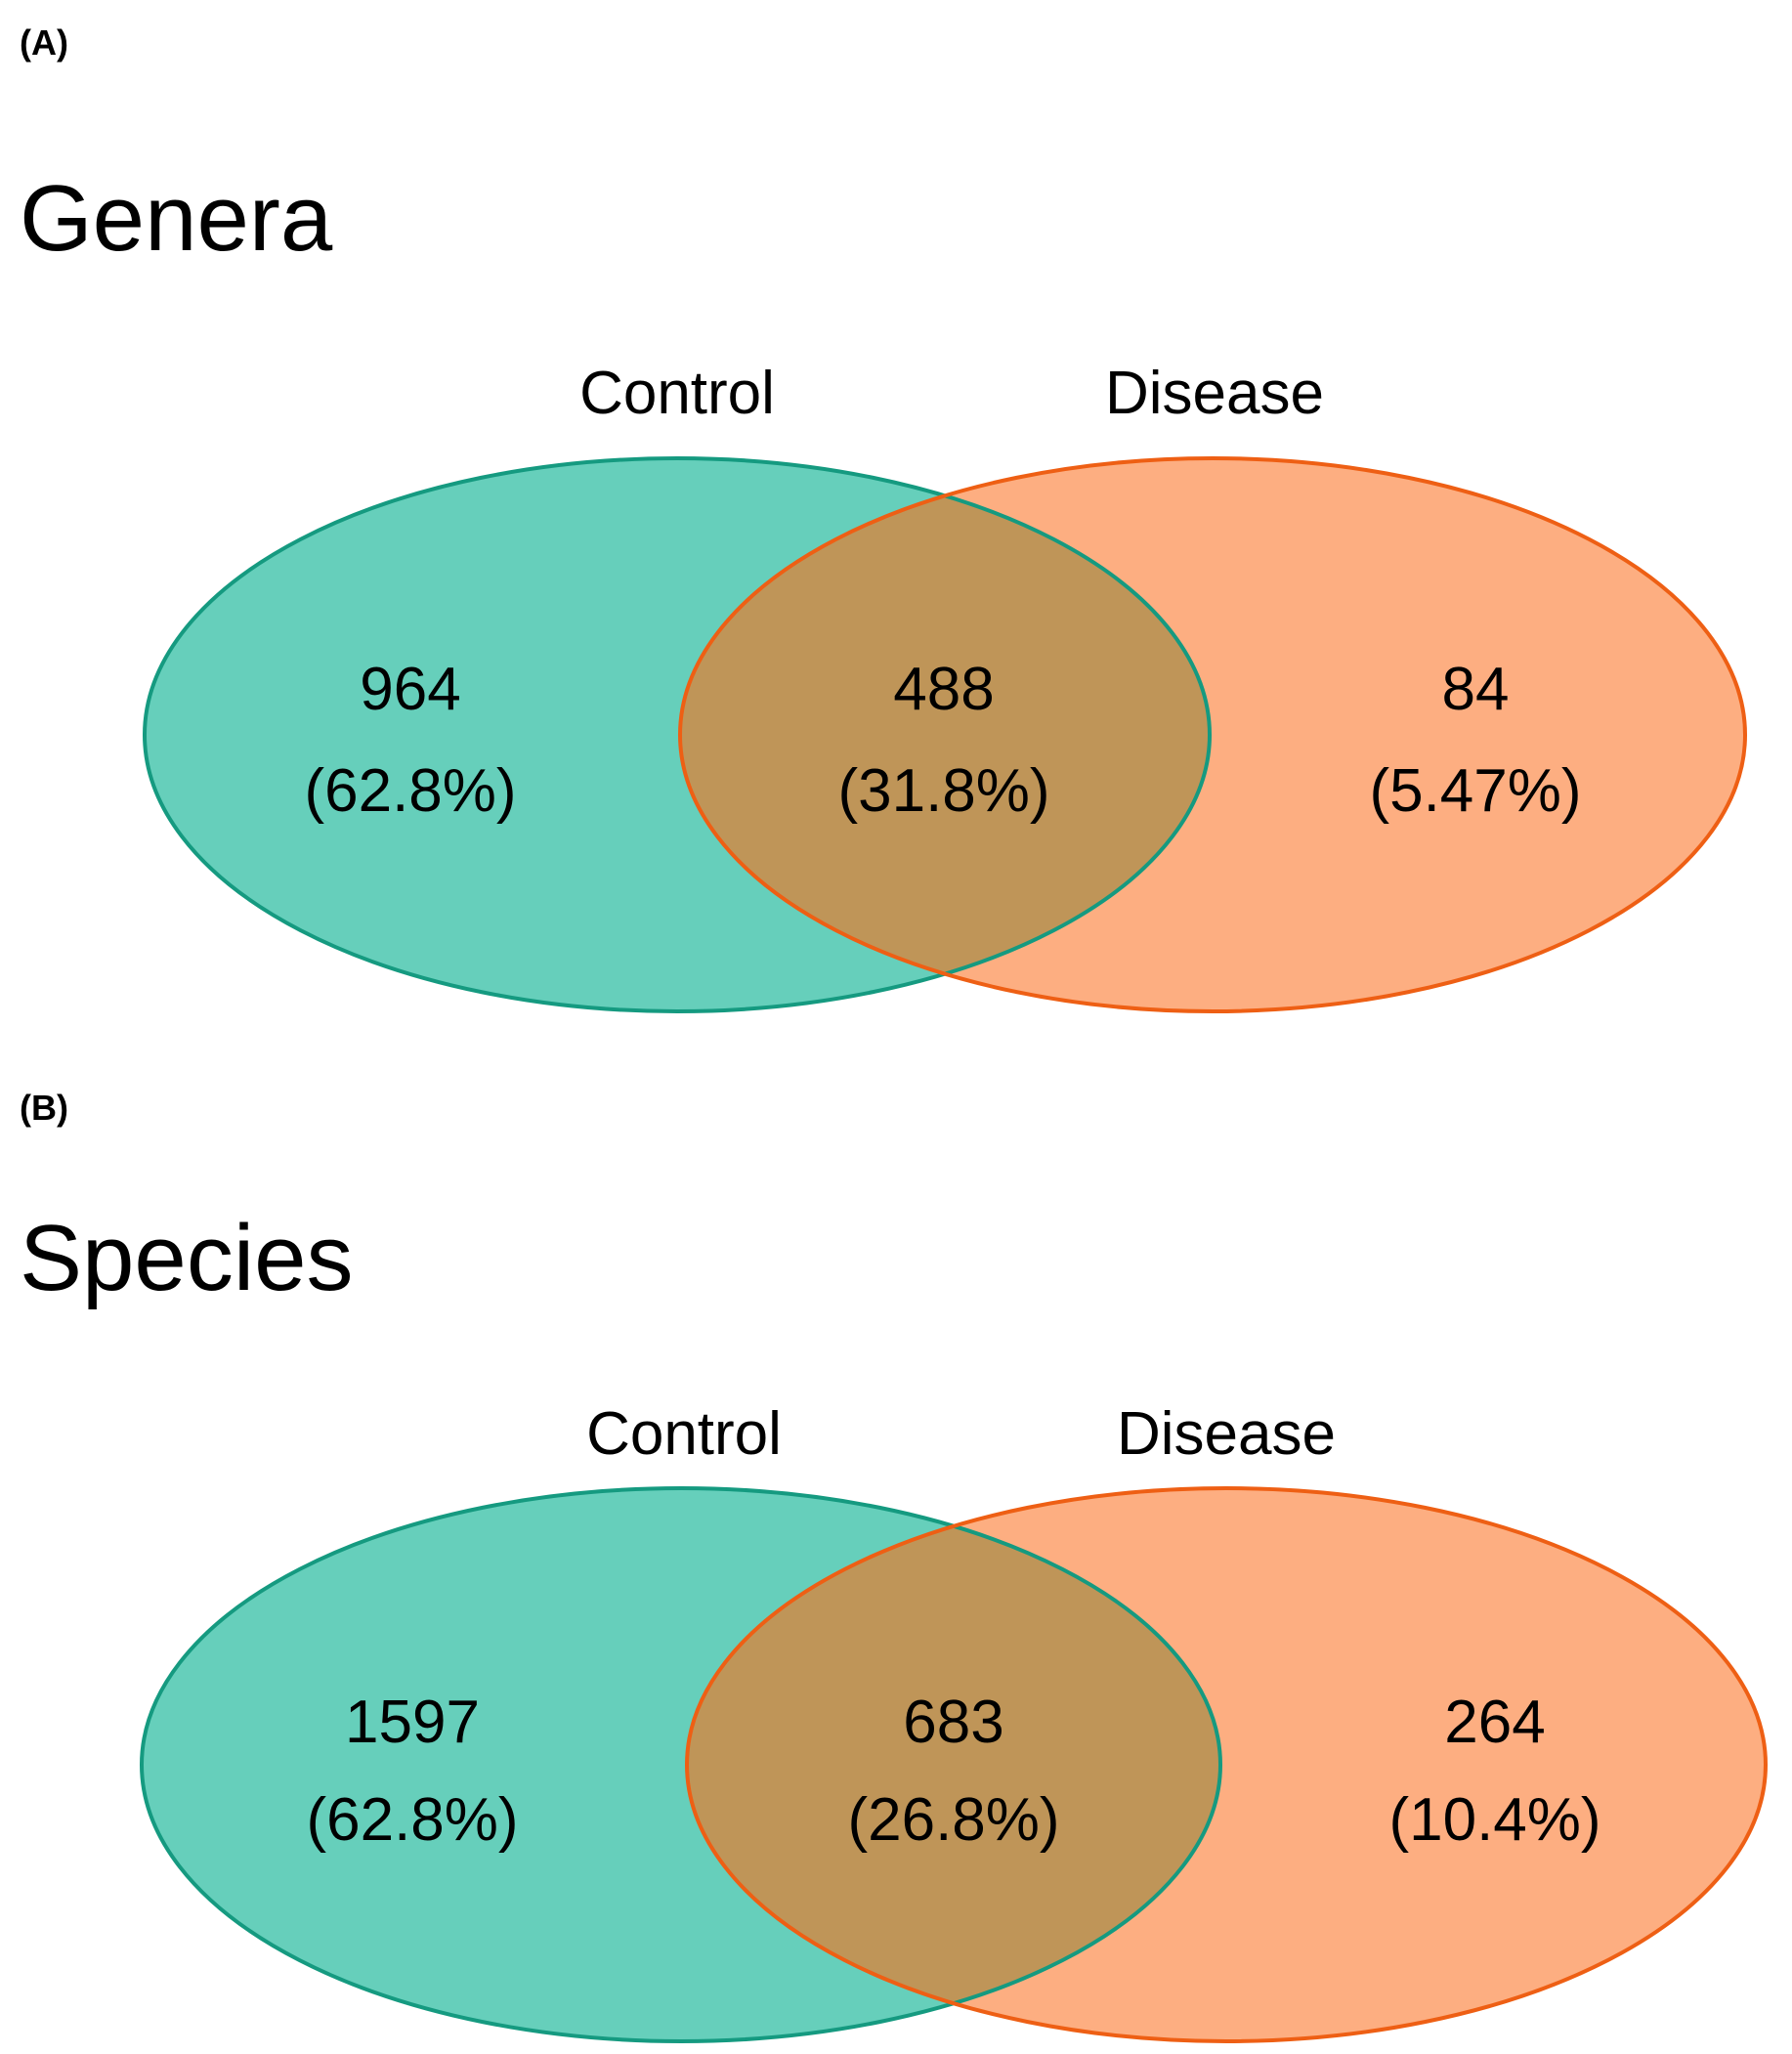 The height and width of the screenshot is (2054, 1792). I want to click on disease-only-count: 84, so click(1476, 689).